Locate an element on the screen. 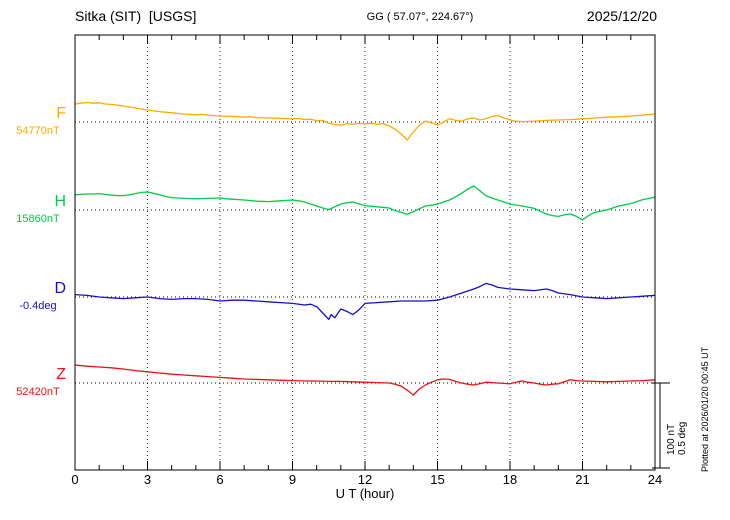  scale-bar-label-nt: 100 nT is located at coordinates (671, 439).